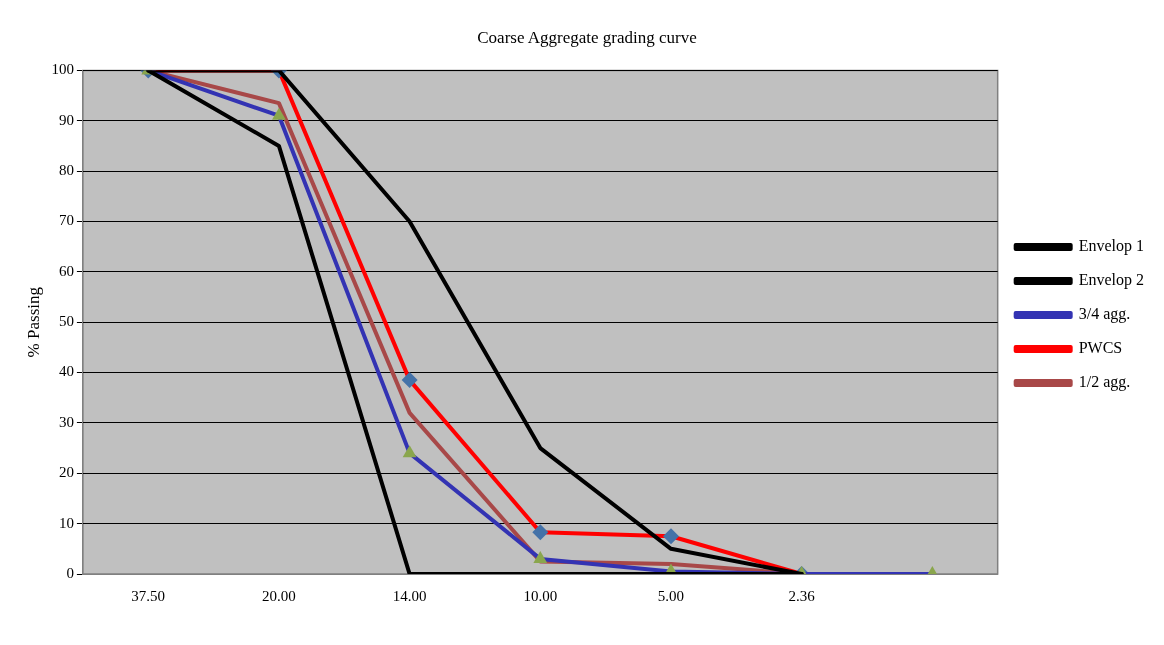 The height and width of the screenshot is (645, 1164). I want to click on y-tick-label: 60, so click(66, 270).